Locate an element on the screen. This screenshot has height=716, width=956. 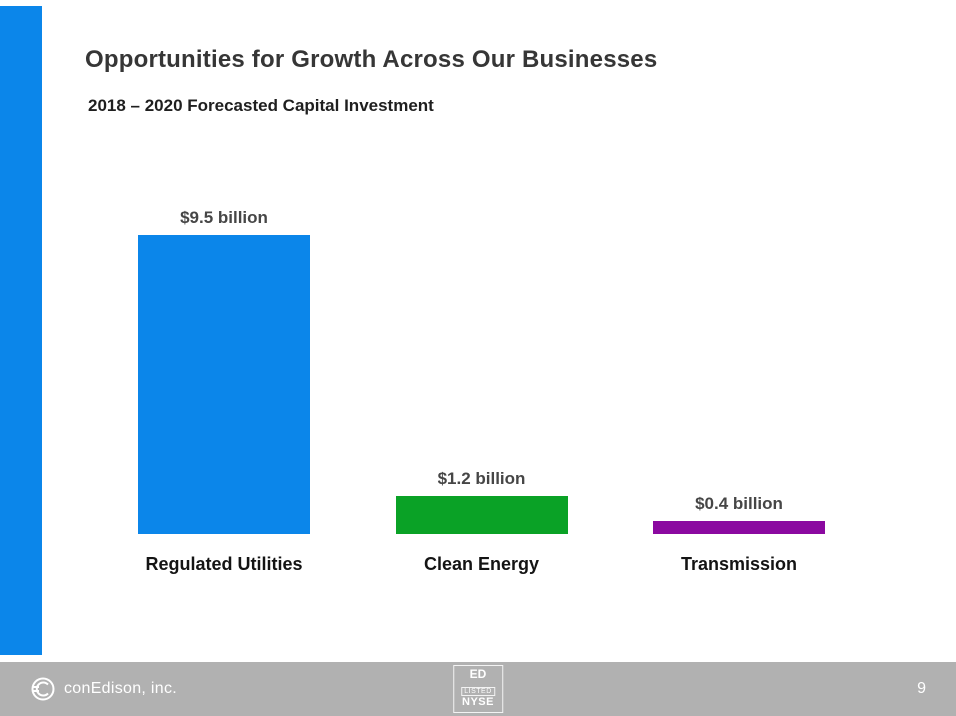
accent-stripe is located at coordinates (21, 330).